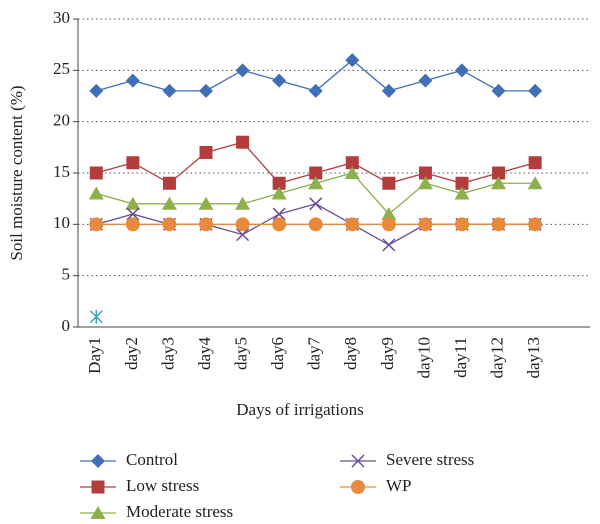 This screenshot has width=600, height=524. I want to click on legend-item: Control, so click(129, 459).